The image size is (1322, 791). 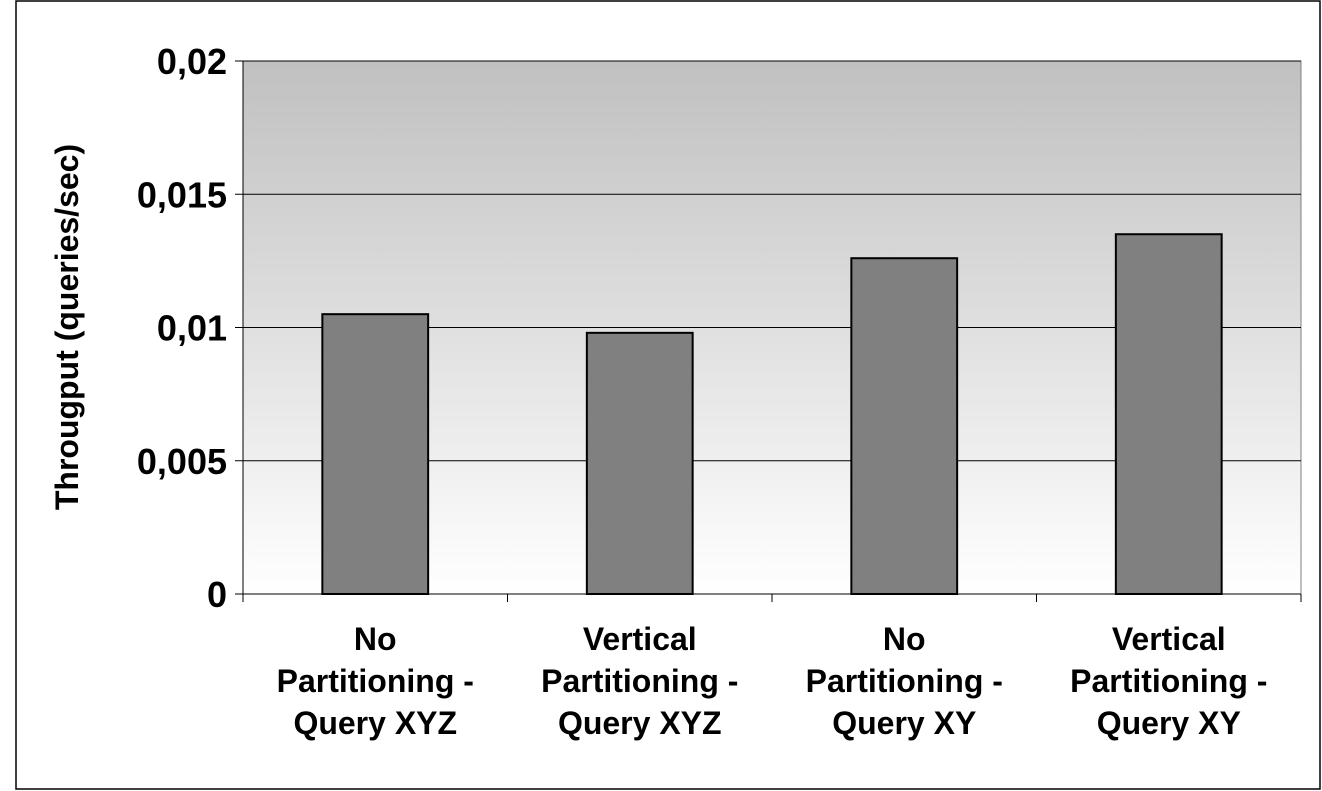 I want to click on y-axis-title: Througput (queries/sec), so click(x=67, y=327).